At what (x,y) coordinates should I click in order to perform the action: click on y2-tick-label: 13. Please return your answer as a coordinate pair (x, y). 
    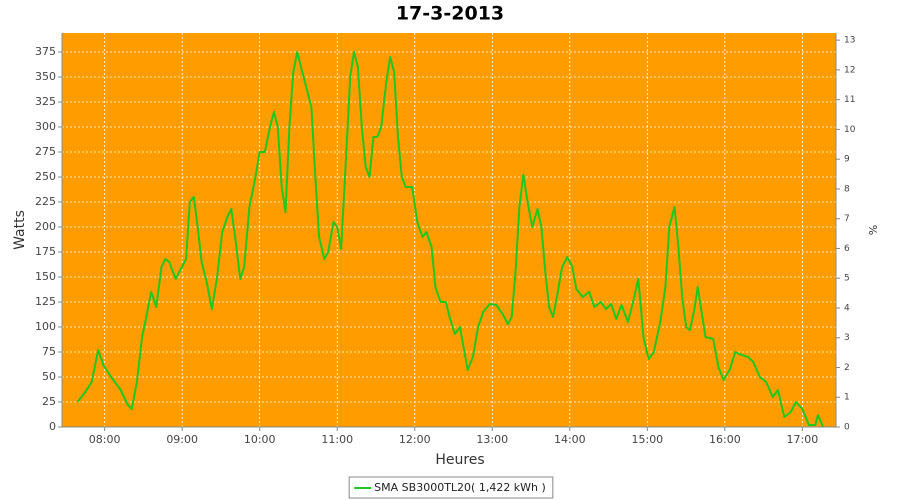
    Looking at the image, I should click on (849, 41).